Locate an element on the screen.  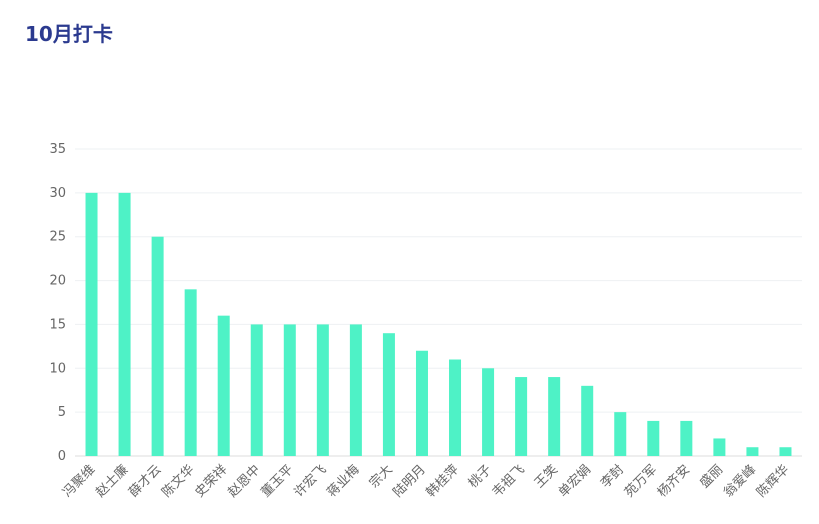
x-tick-label: 韦祖飞 is located at coordinates (509, 481).